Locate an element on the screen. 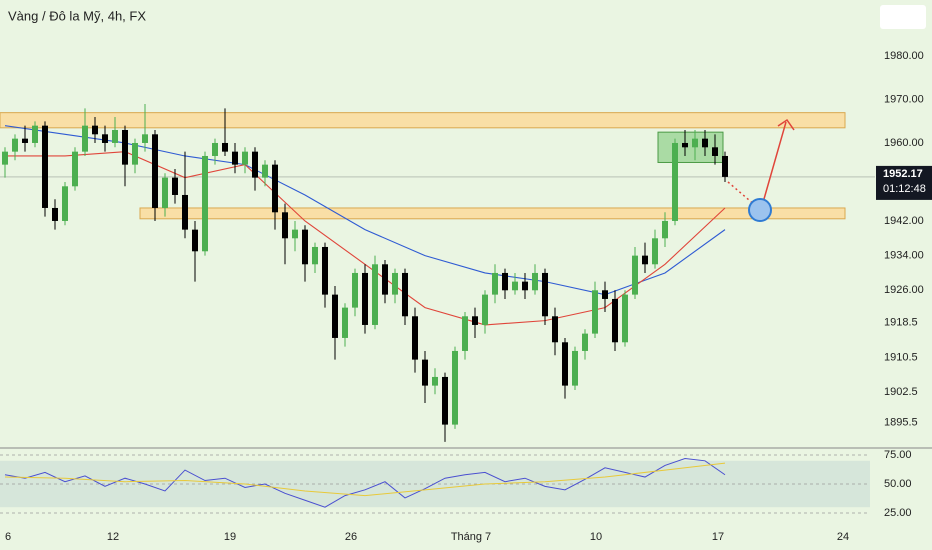  y-tick-label: 1980.00 is located at coordinates (904, 56).